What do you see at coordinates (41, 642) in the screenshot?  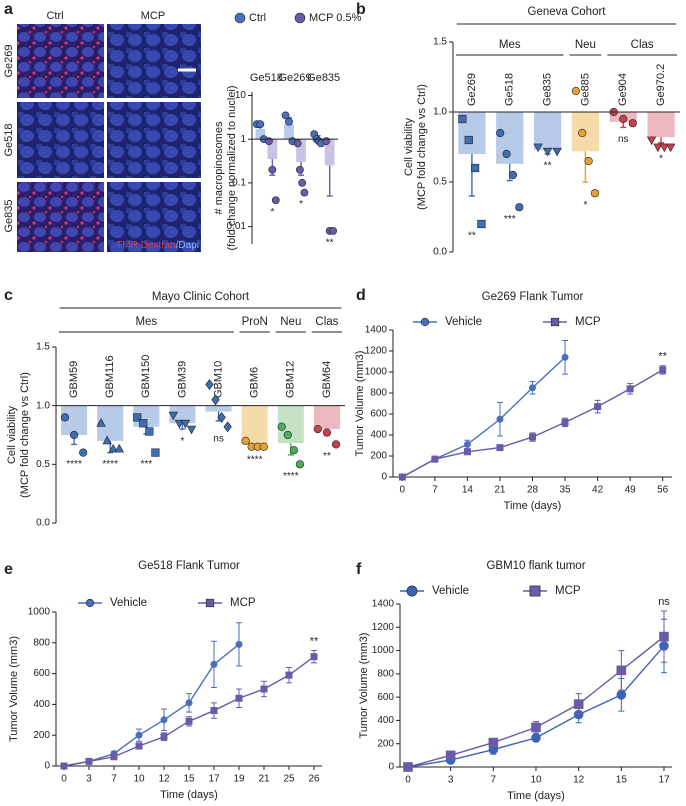 I see `y-tick-label: 800` at bounding box center [41, 642].